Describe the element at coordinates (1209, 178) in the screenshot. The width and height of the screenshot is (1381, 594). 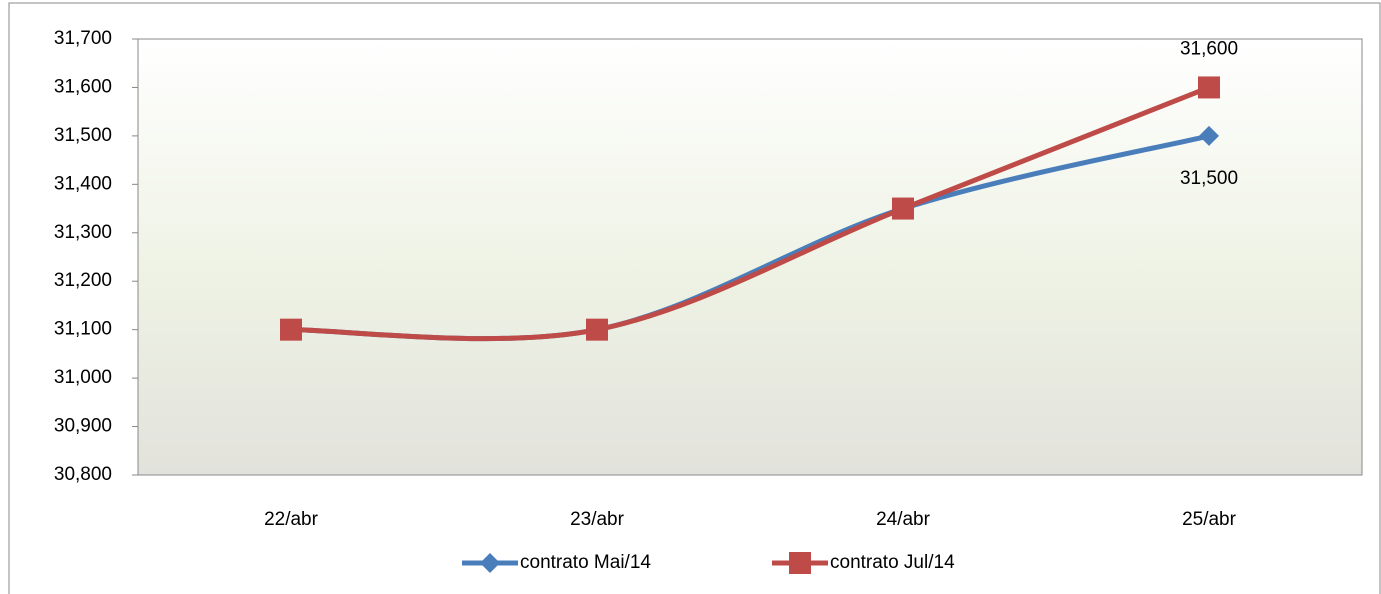
I see `data-label: 31,500` at that location.